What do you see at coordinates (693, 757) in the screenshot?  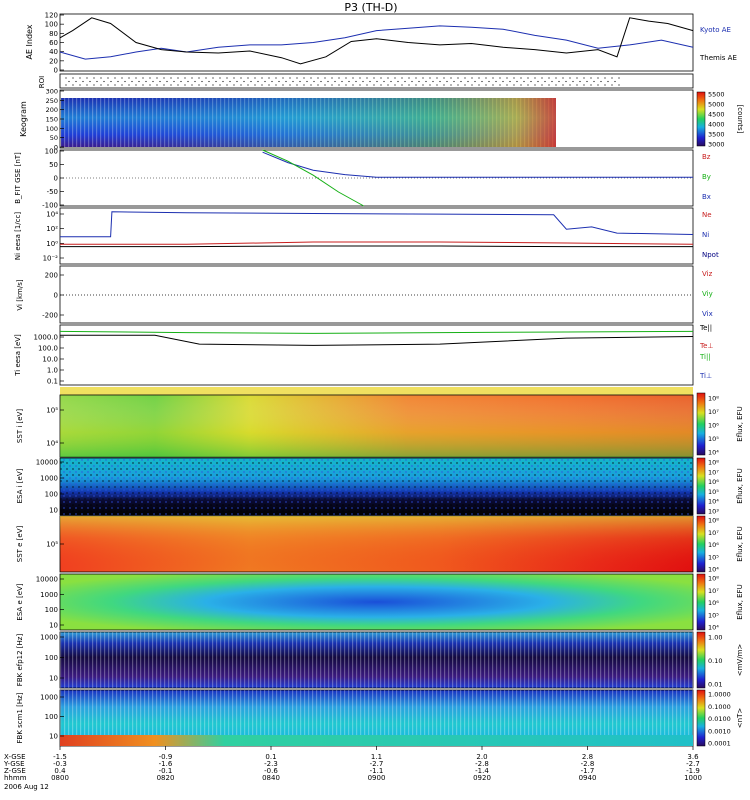 I see `xaxis-tick-x: 3.6` at bounding box center [693, 757].